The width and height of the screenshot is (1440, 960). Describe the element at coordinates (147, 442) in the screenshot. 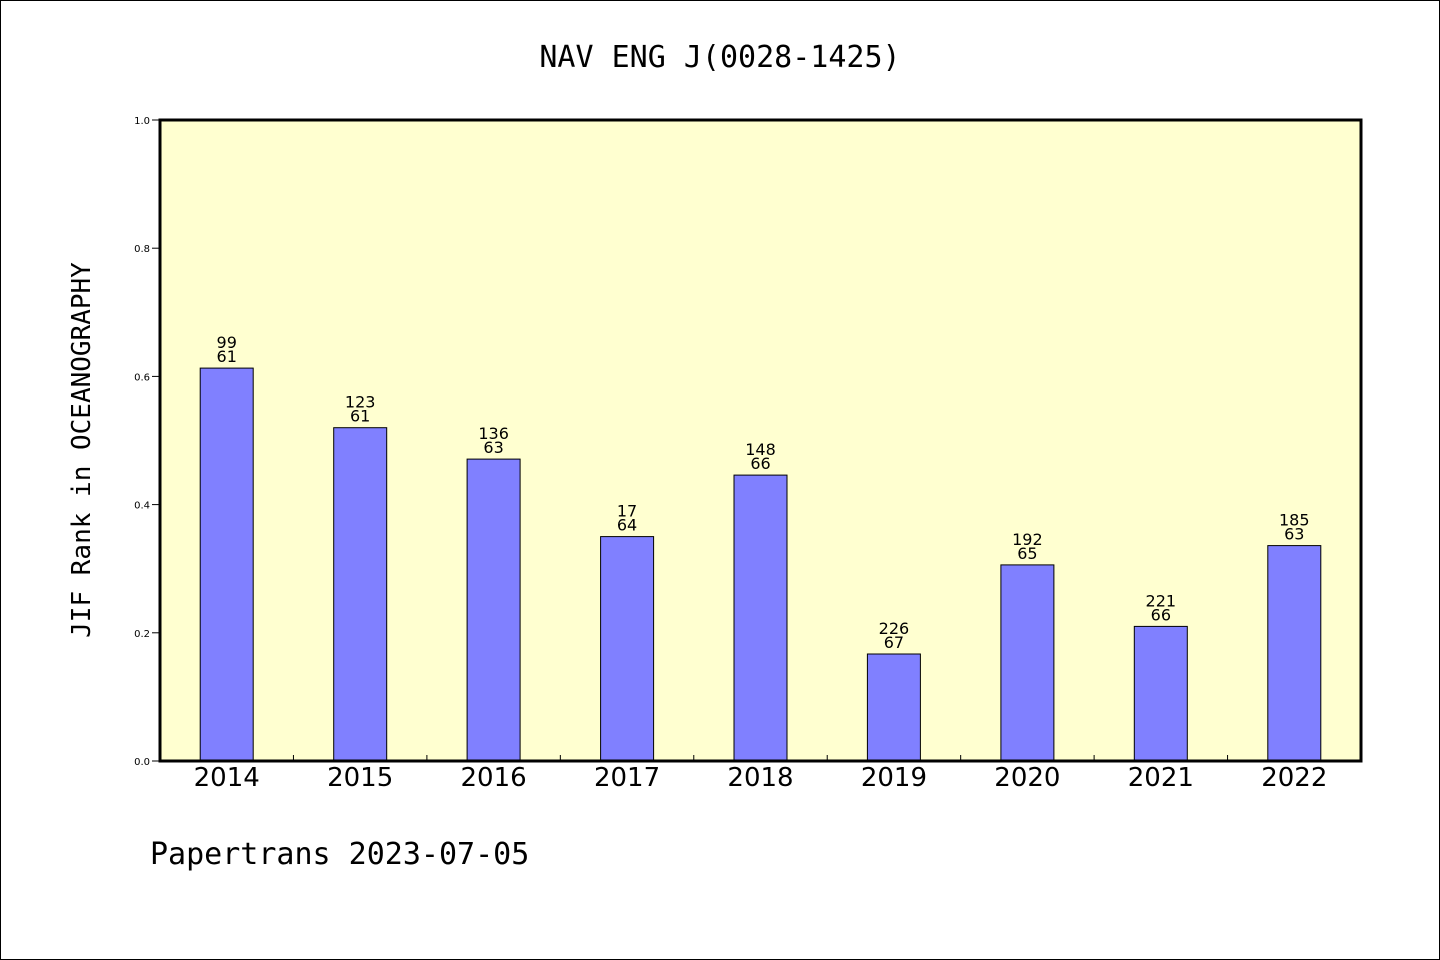

I see `y-axis-ticks: 0.0 0.2 0.4 0.6 0.8 1.0` at that location.